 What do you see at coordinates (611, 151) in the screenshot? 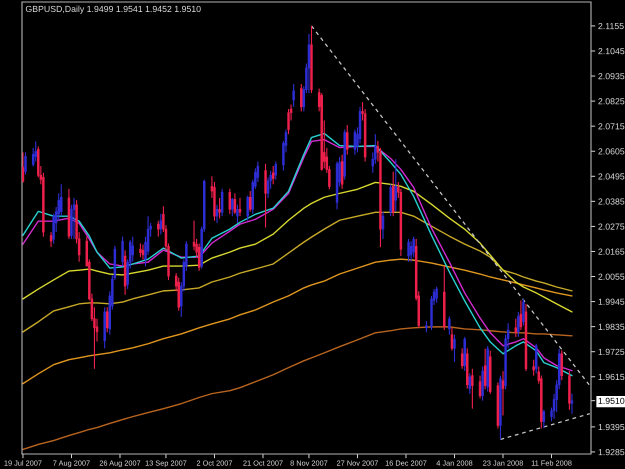
I see `y-tick-label: 2.0605` at bounding box center [611, 151].